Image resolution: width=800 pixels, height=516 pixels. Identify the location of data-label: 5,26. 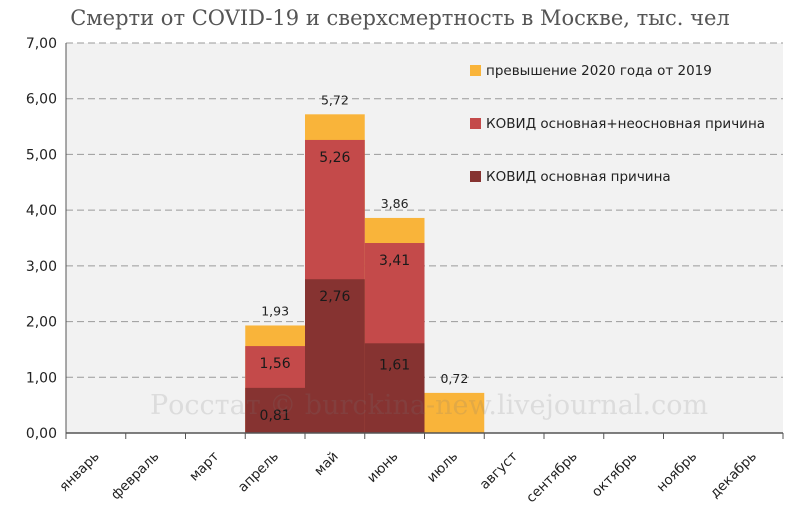
(334, 158).